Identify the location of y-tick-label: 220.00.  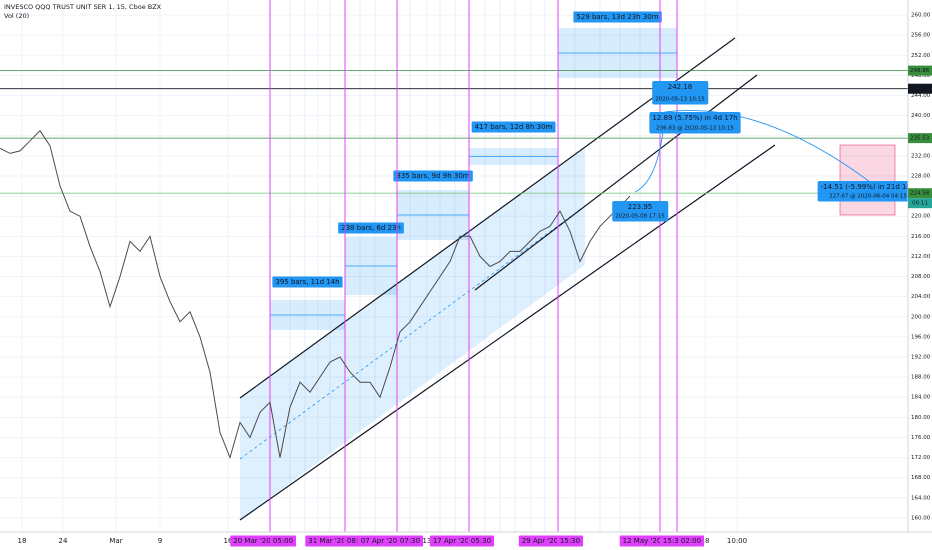
(921, 217).